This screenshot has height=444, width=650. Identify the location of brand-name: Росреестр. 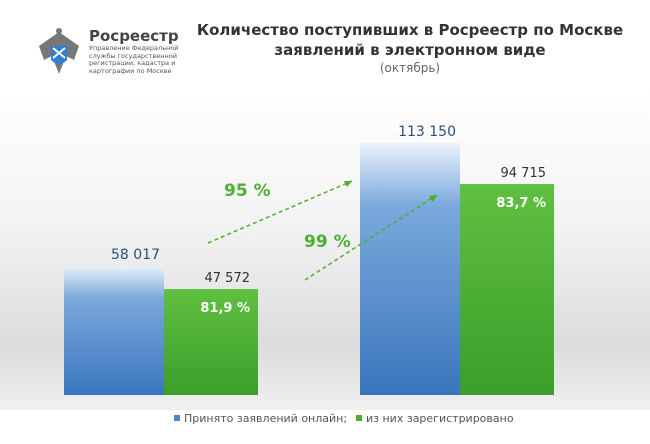
(134, 36).